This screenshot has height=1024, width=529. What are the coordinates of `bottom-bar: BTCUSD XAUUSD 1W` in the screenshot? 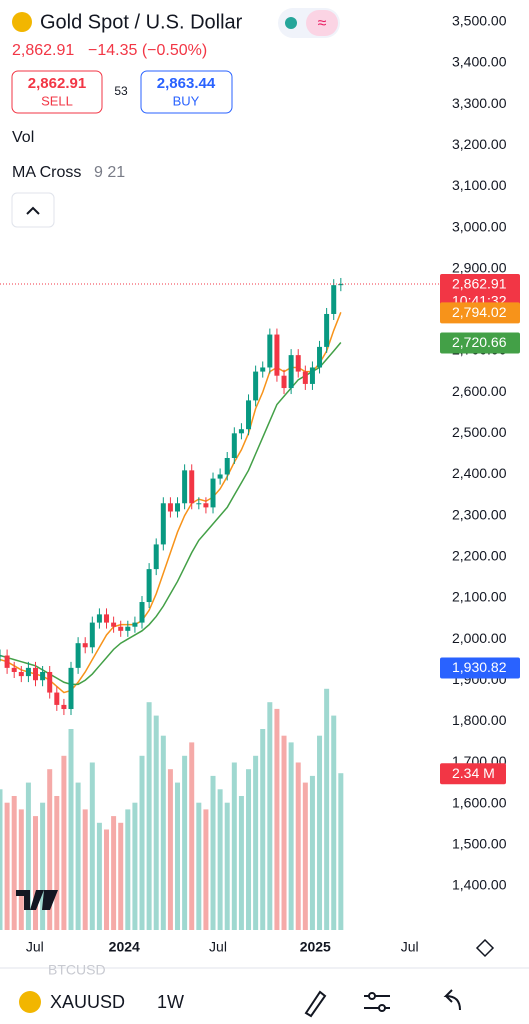 It's located at (264, 978).